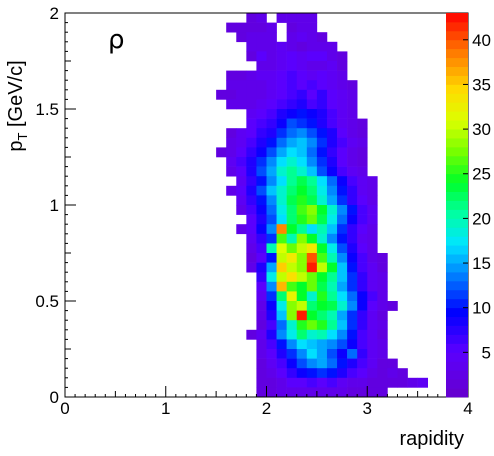 This screenshot has height=456, width=494. I want to click on colorbar-ticks: 5 10 15 20 25 30 35 40, so click(477, 196).